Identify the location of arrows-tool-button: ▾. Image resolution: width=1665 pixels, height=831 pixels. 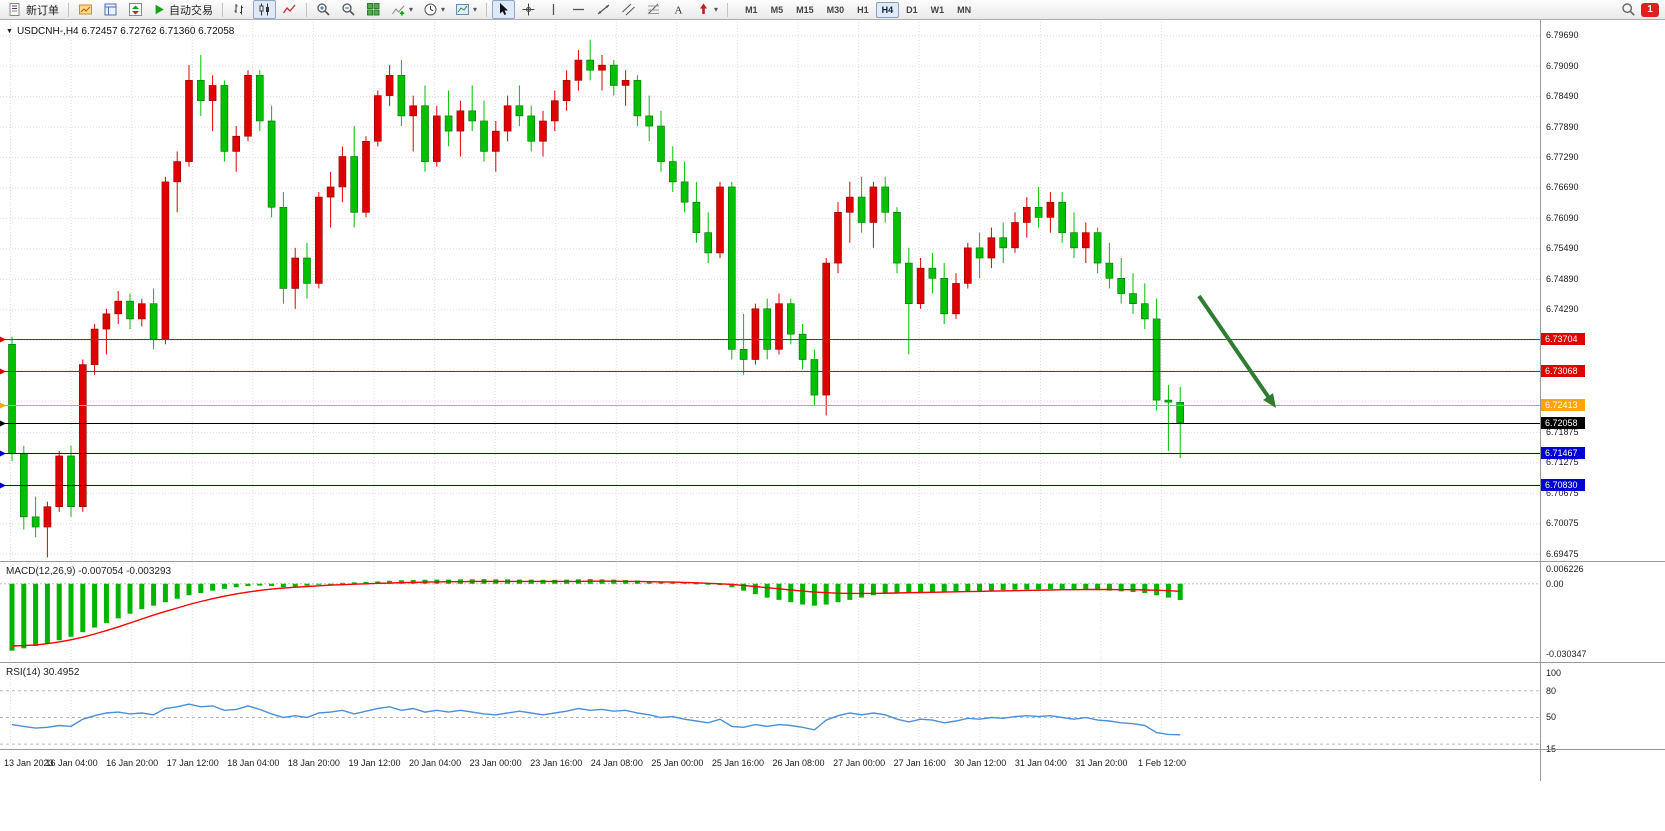
(707, 9).